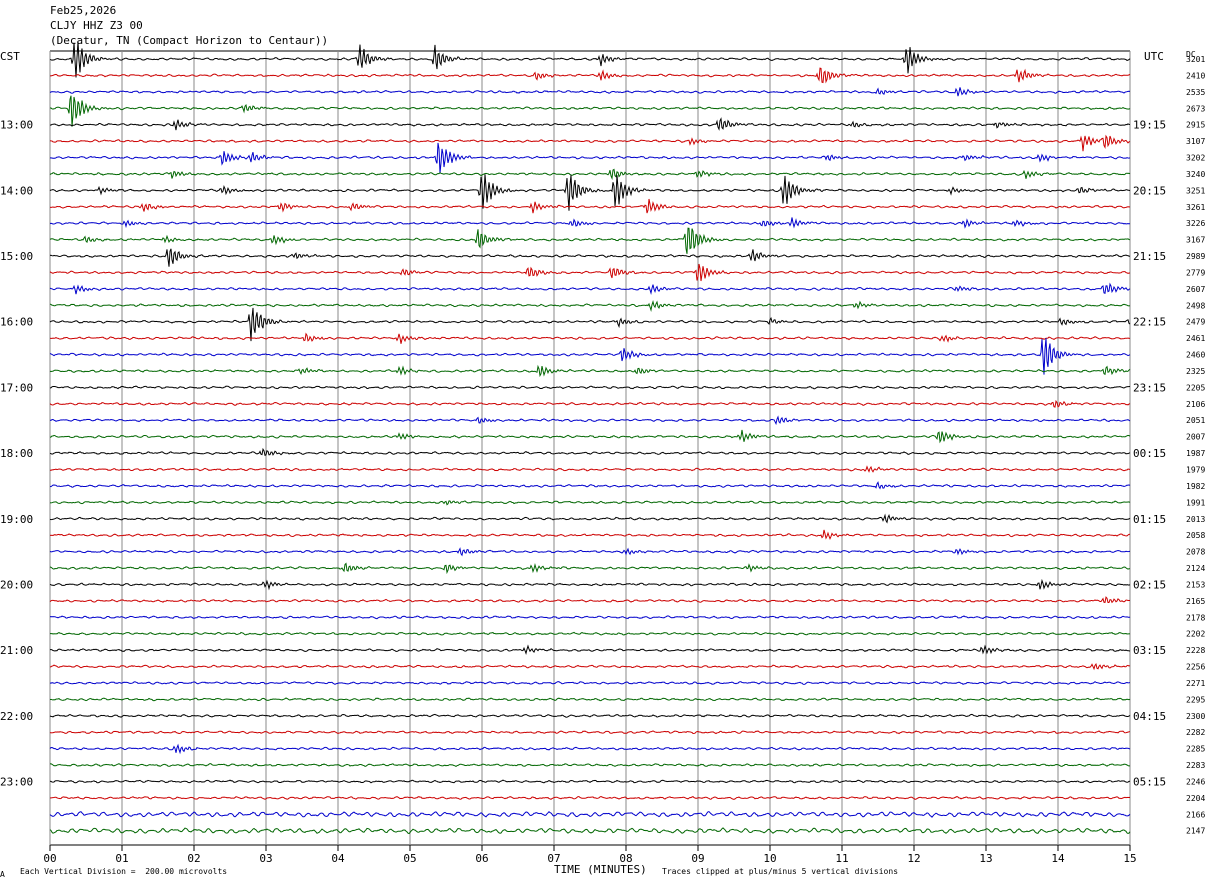  I want to click on x-tick-label: 01, so click(121, 858).